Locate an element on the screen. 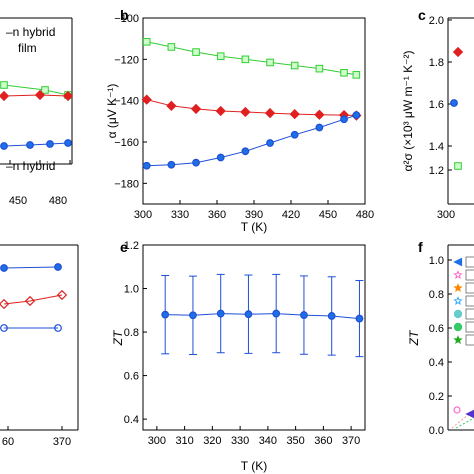 The height and width of the screenshot is (474, 474). panel-f-legend is located at coordinates (463, 301).